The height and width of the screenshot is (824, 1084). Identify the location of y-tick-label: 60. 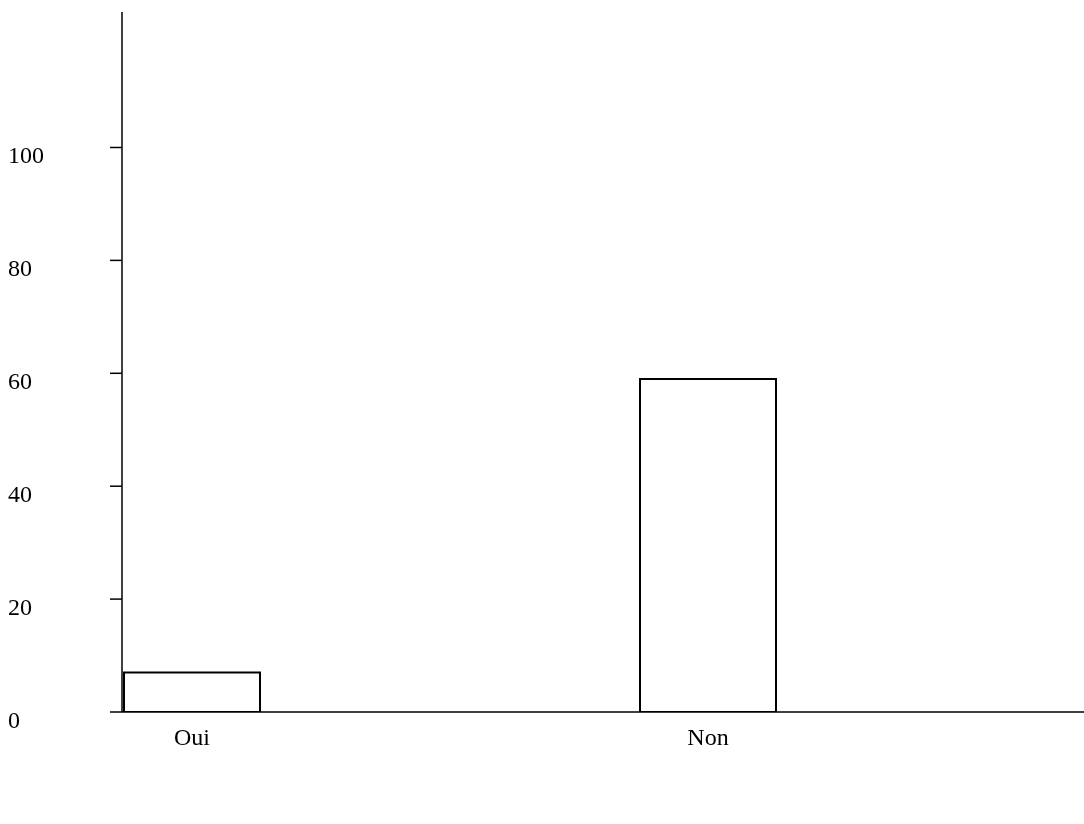
(20, 380).